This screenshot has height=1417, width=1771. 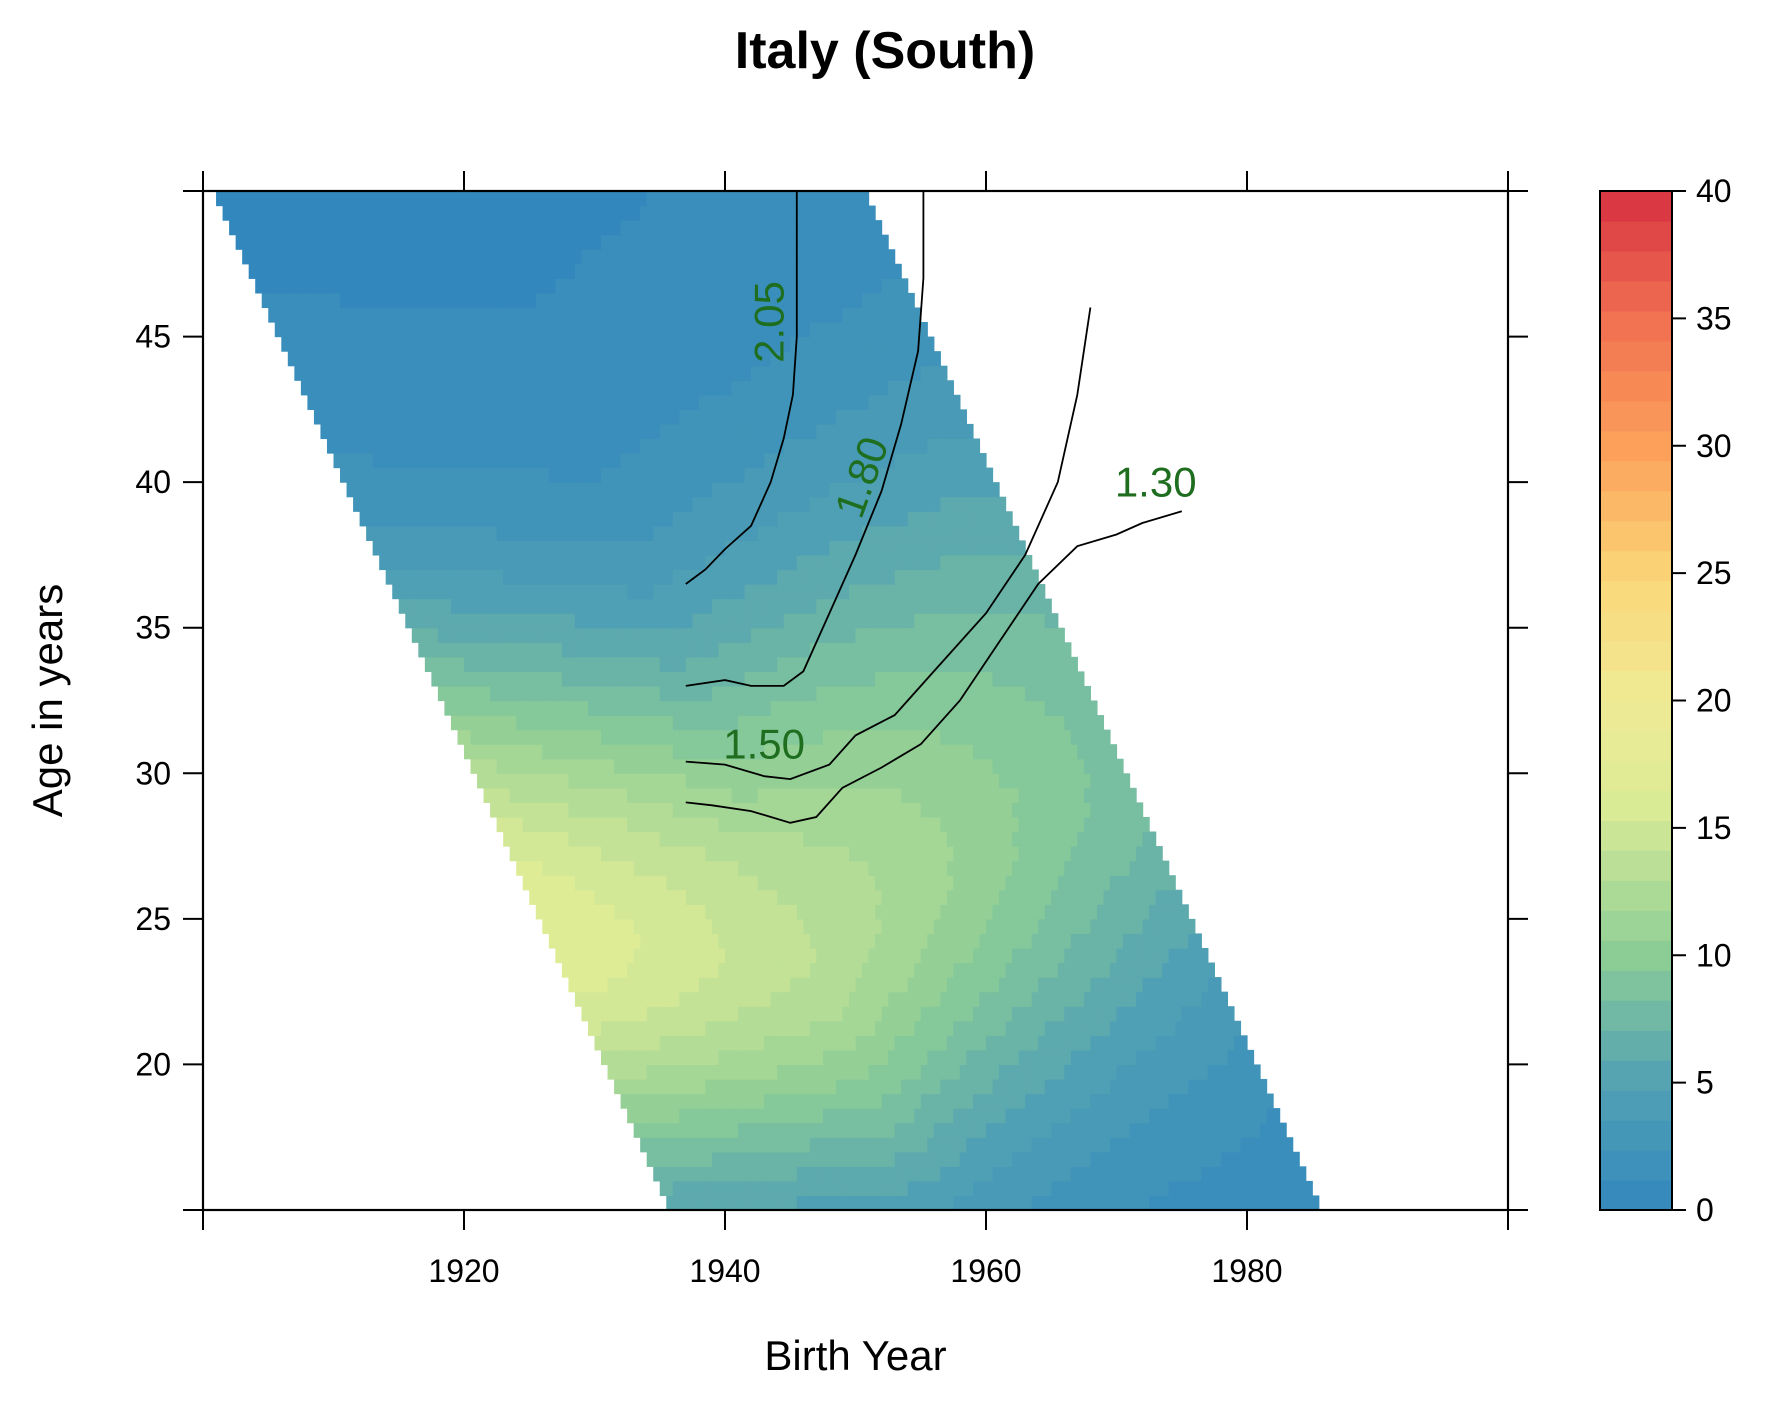 What do you see at coordinates (1156, 482) in the screenshot?
I see `contour-label: 1.30` at bounding box center [1156, 482].